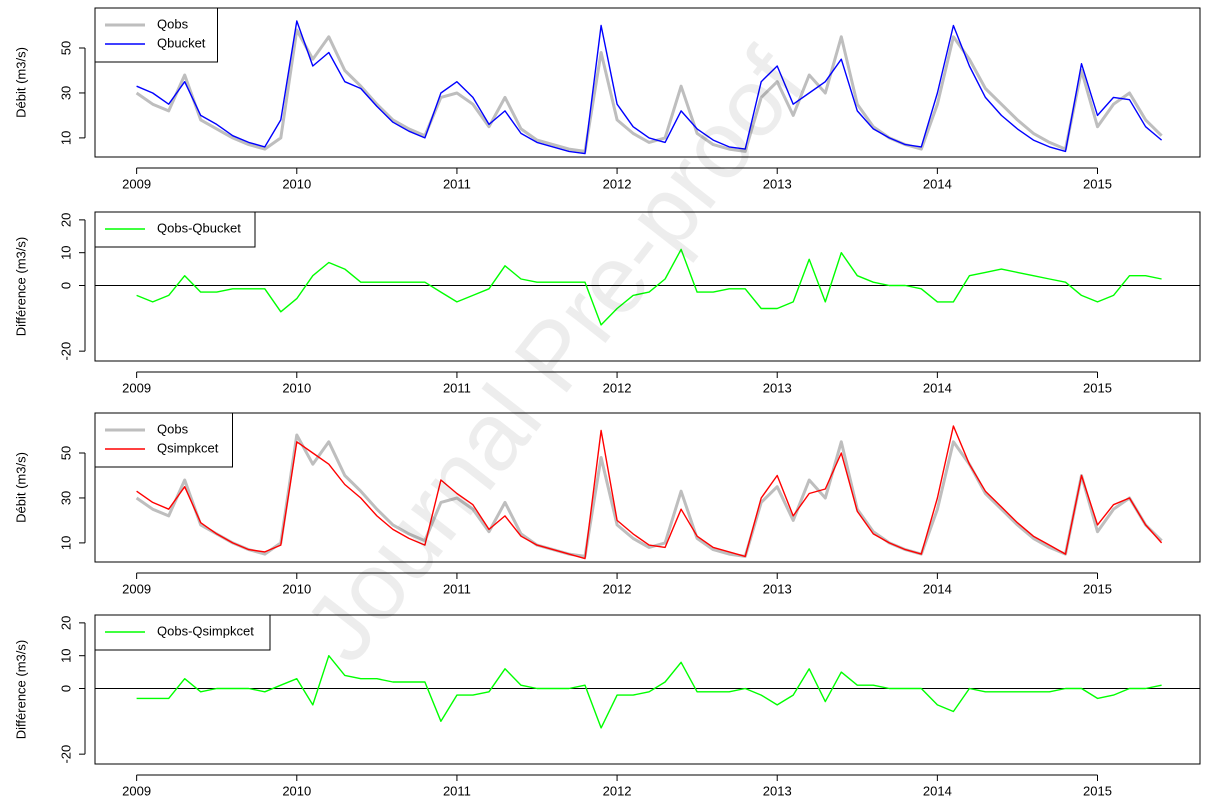 The width and height of the screenshot is (1209, 805). What do you see at coordinates (199, 227) in the screenshot?
I see `legend-label: Qobs-Qbucket` at bounding box center [199, 227].